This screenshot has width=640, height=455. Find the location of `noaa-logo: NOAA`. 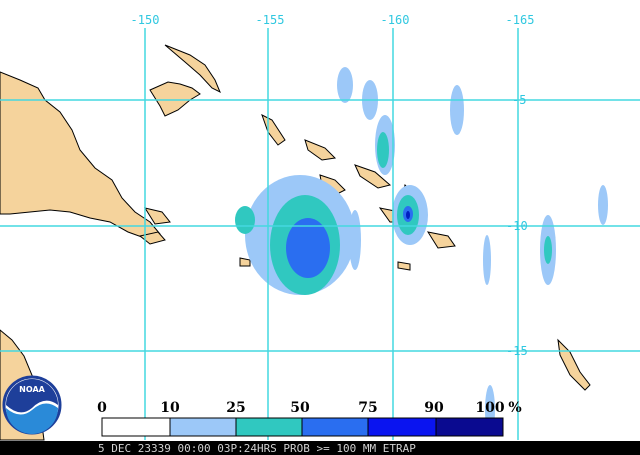

noaa-logo: NOAA is located at coordinates (32, 405).